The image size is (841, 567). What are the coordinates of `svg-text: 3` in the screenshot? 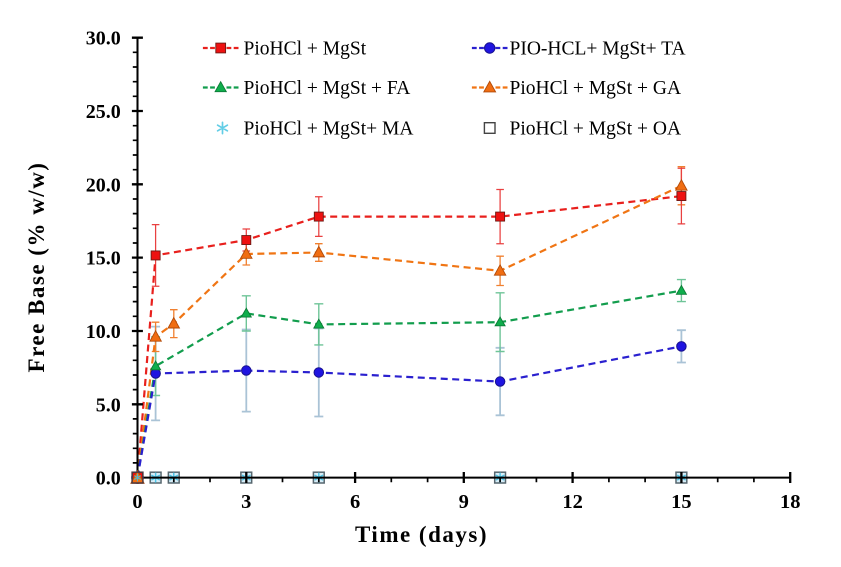 It's located at (246, 502).